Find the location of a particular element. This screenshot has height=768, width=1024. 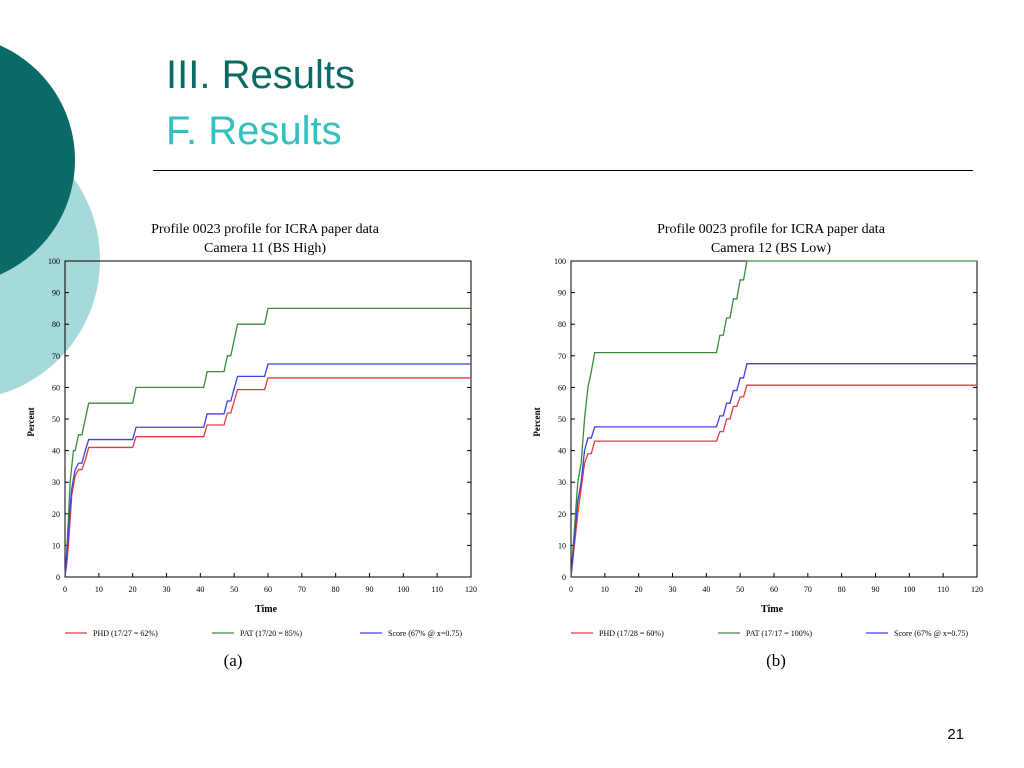

legend-label: PAT (17/17 = 100%) is located at coordinates (779, 633).